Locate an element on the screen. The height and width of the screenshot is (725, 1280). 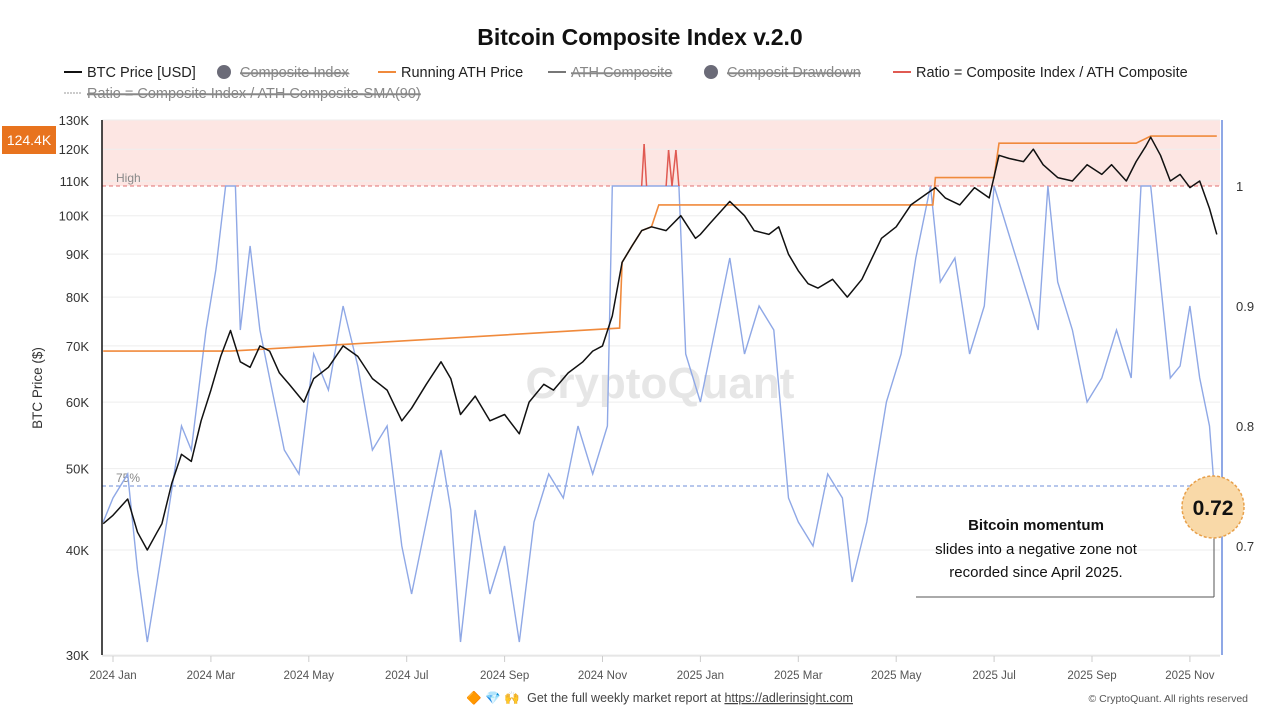
y-tick-label: 80K is located at coordinates (77, 297).